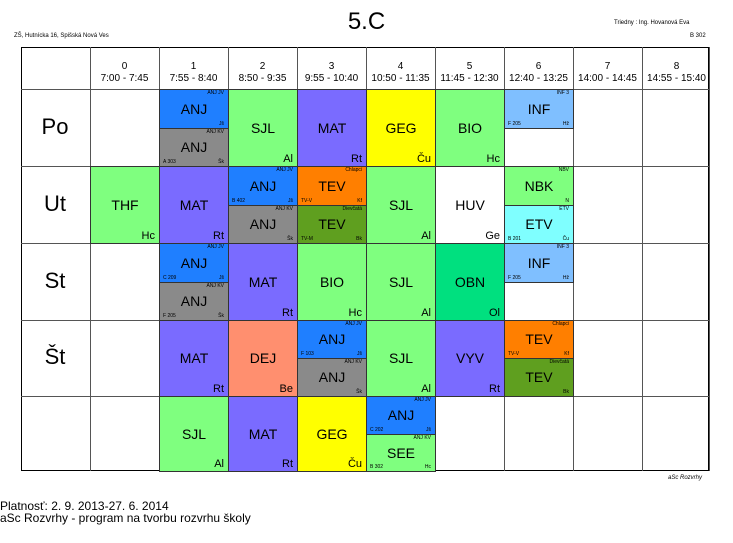 The height and width of the screenshot is (543, 733). Describe the element at coordinates (538, 73) in the screenshot. I see `period-header: 6 12:40 - 13:25` at that location.